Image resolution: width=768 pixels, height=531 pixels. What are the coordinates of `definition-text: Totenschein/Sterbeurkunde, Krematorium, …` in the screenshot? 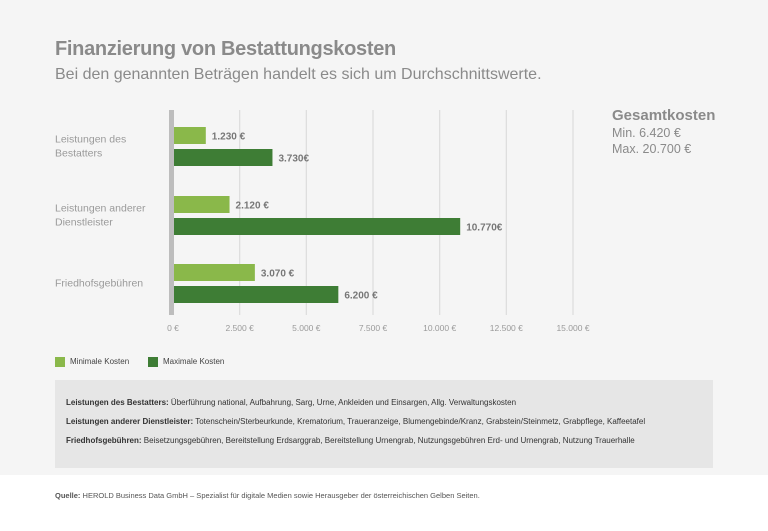 It's located at (419, 421).